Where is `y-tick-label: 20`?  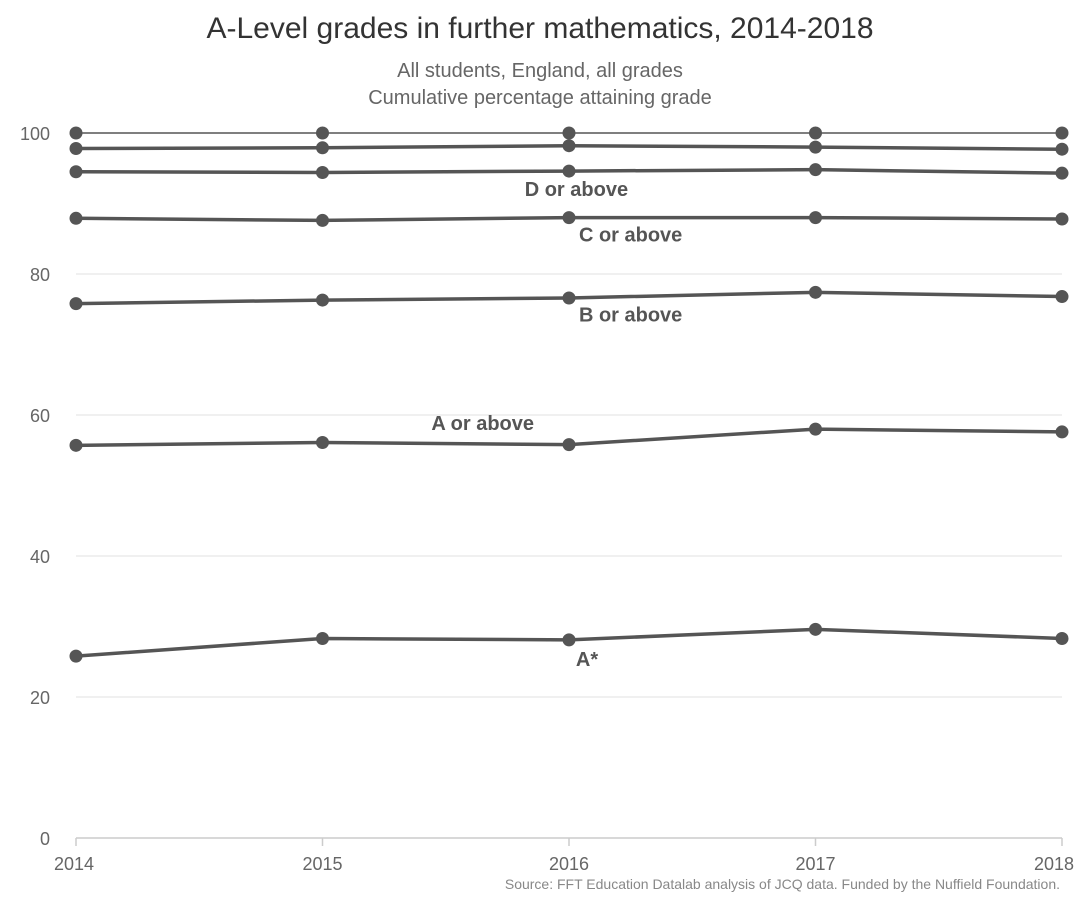
y-tick-label: 20 is located at coordinates (40, 698).